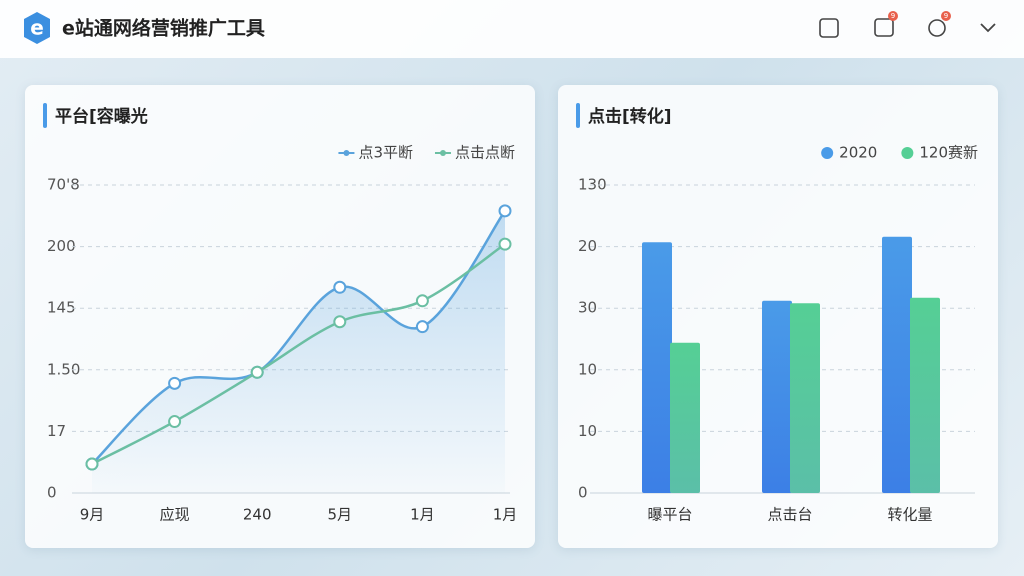  What do you see at coordinates (101, 116) in the screenshot?
I see `panel-title: 平台[容曝光` at bounding box center [101, 116].